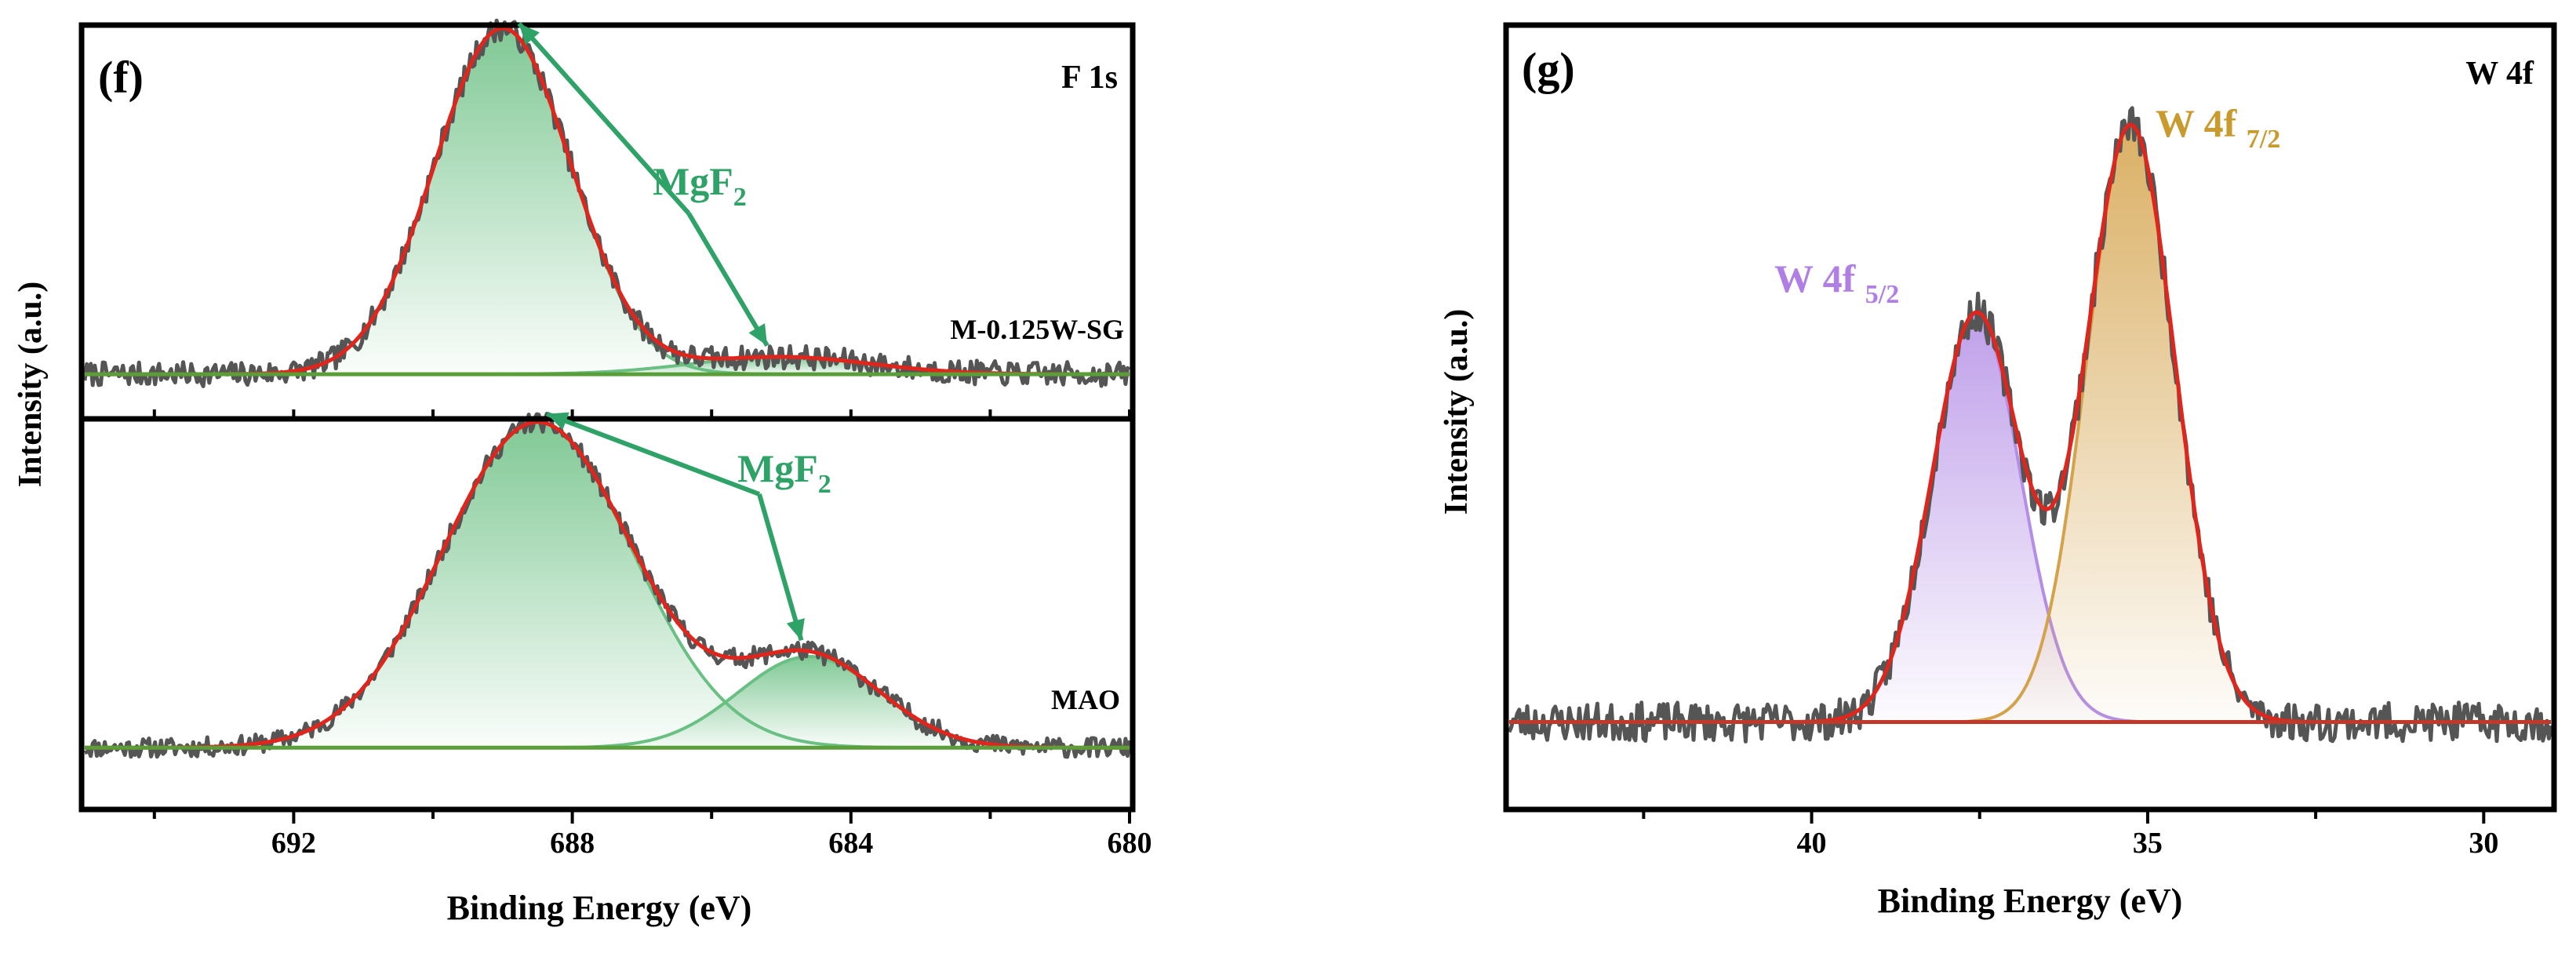 The image size is (2576, 953). I want to click on g-x-tick-label-40: 40, so click(1812, 843).